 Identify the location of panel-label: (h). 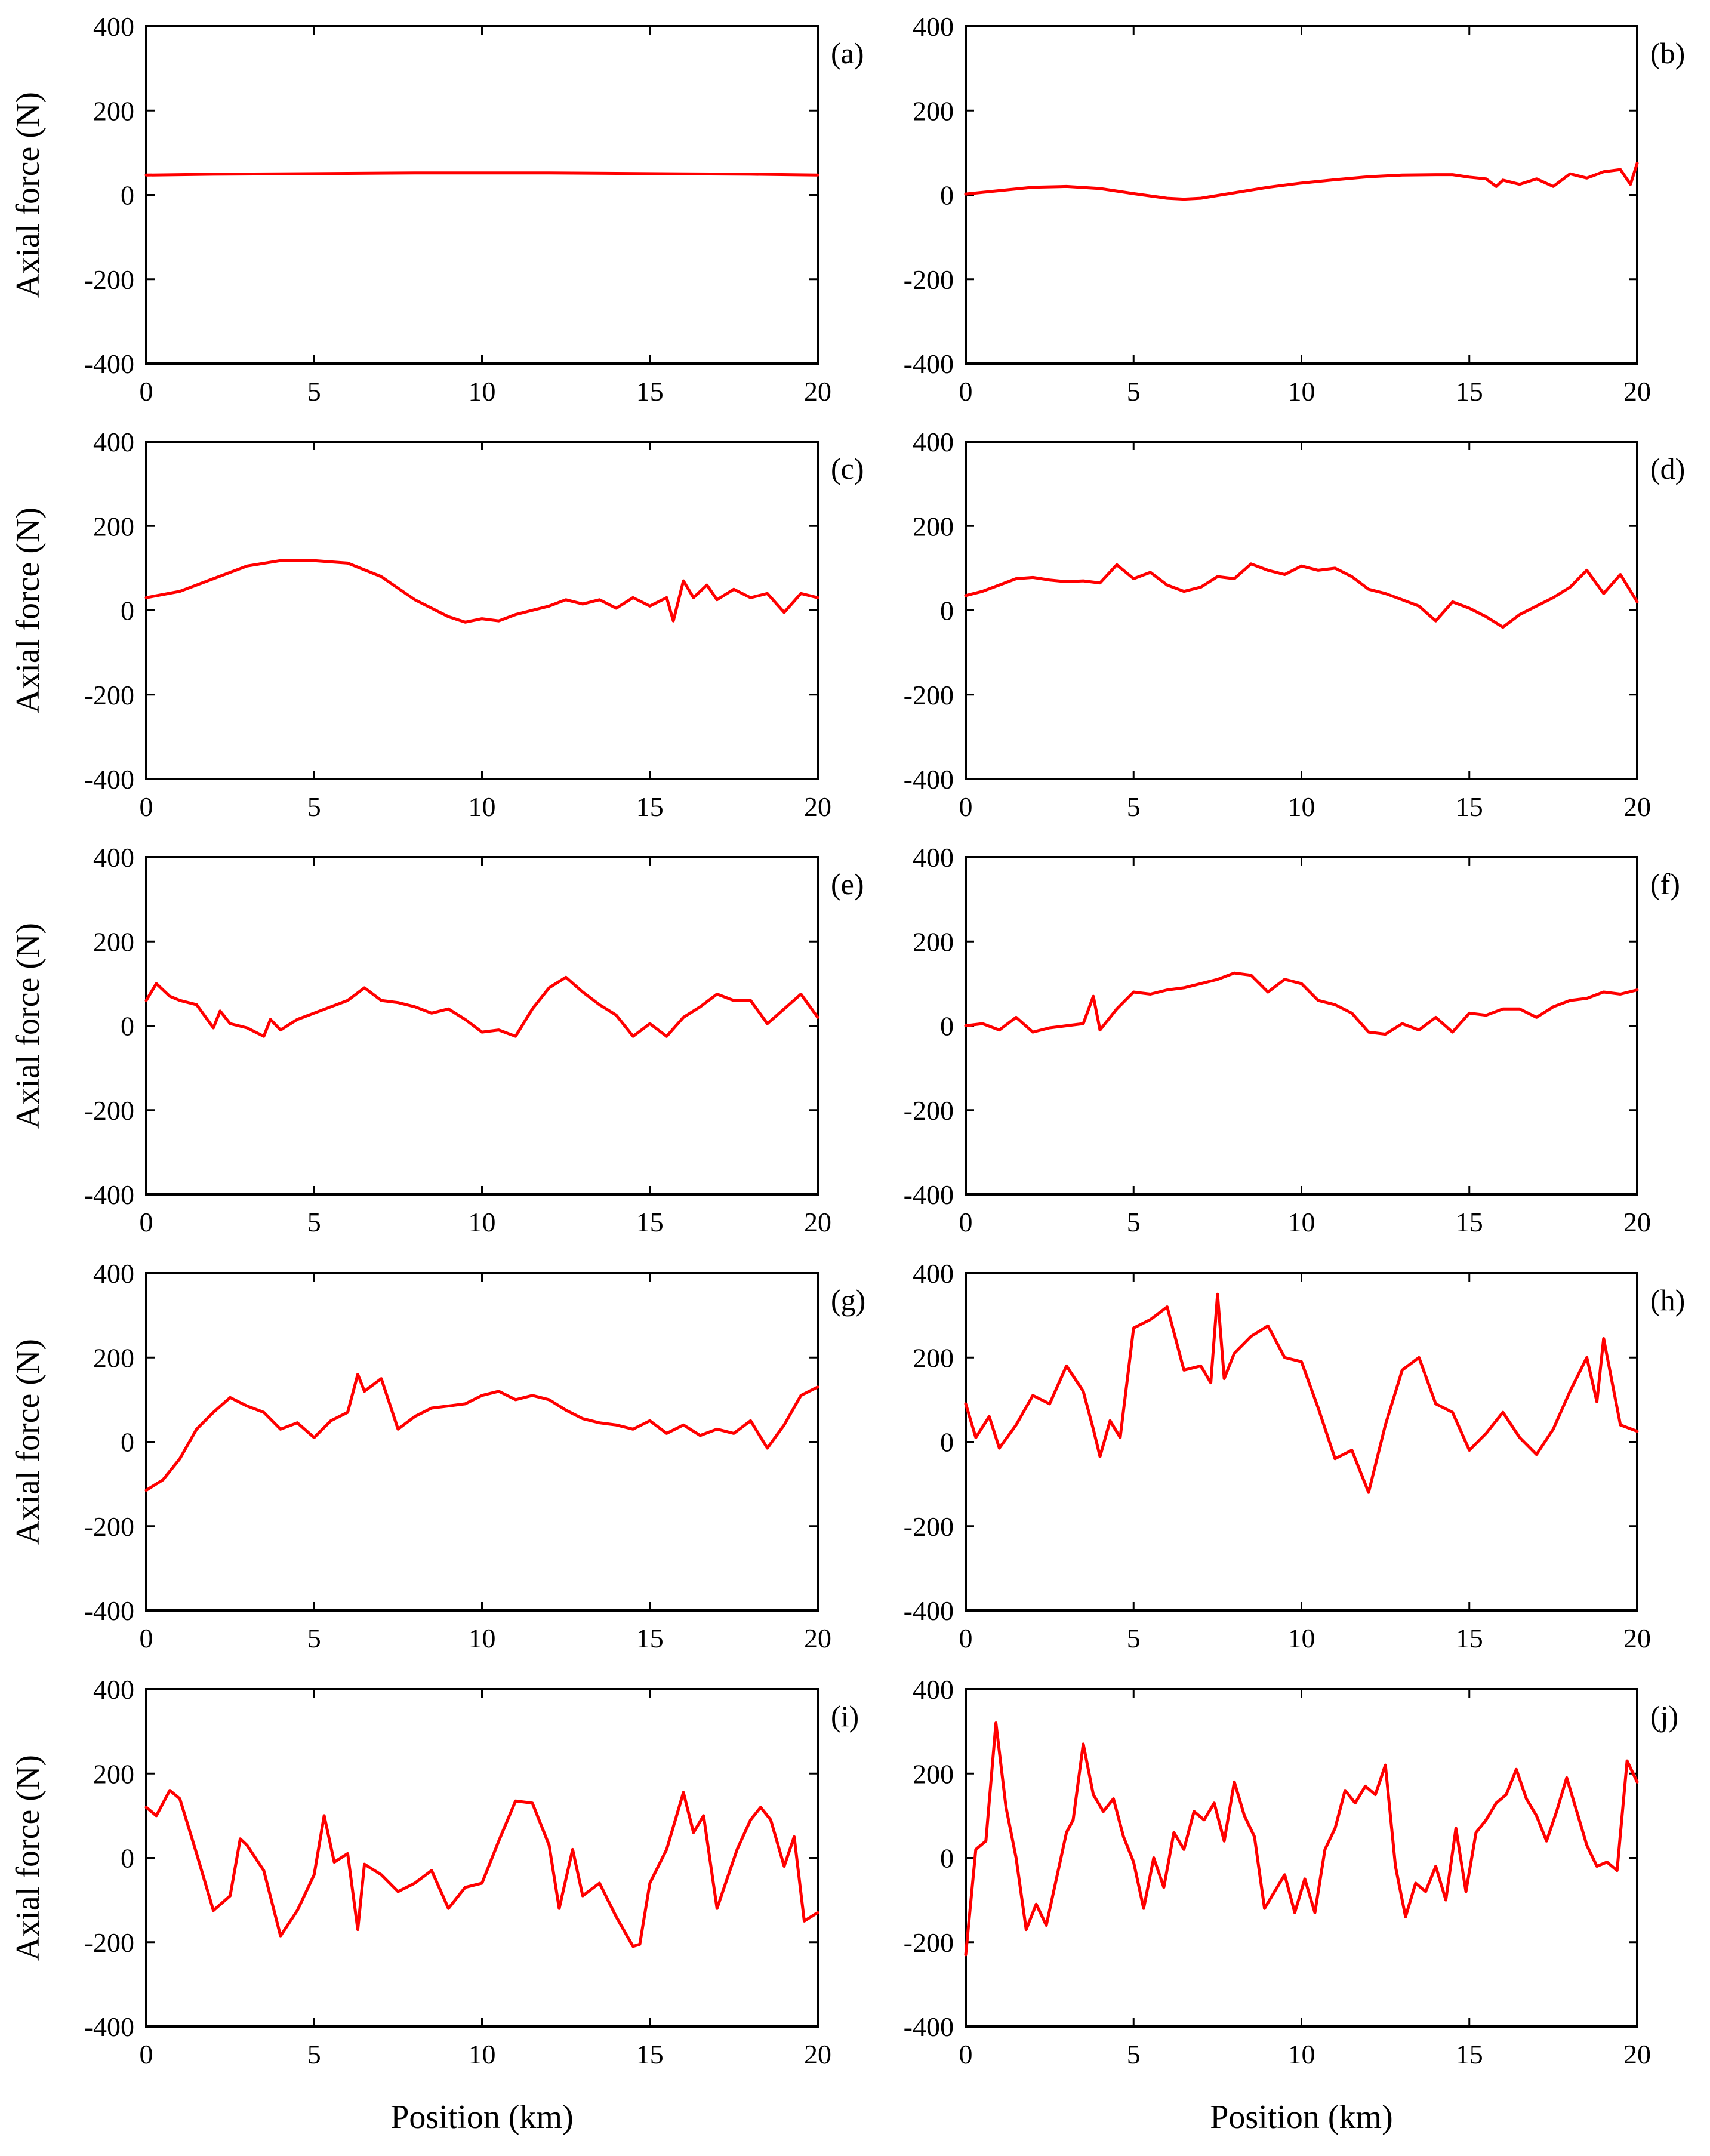
(1667, 1300).